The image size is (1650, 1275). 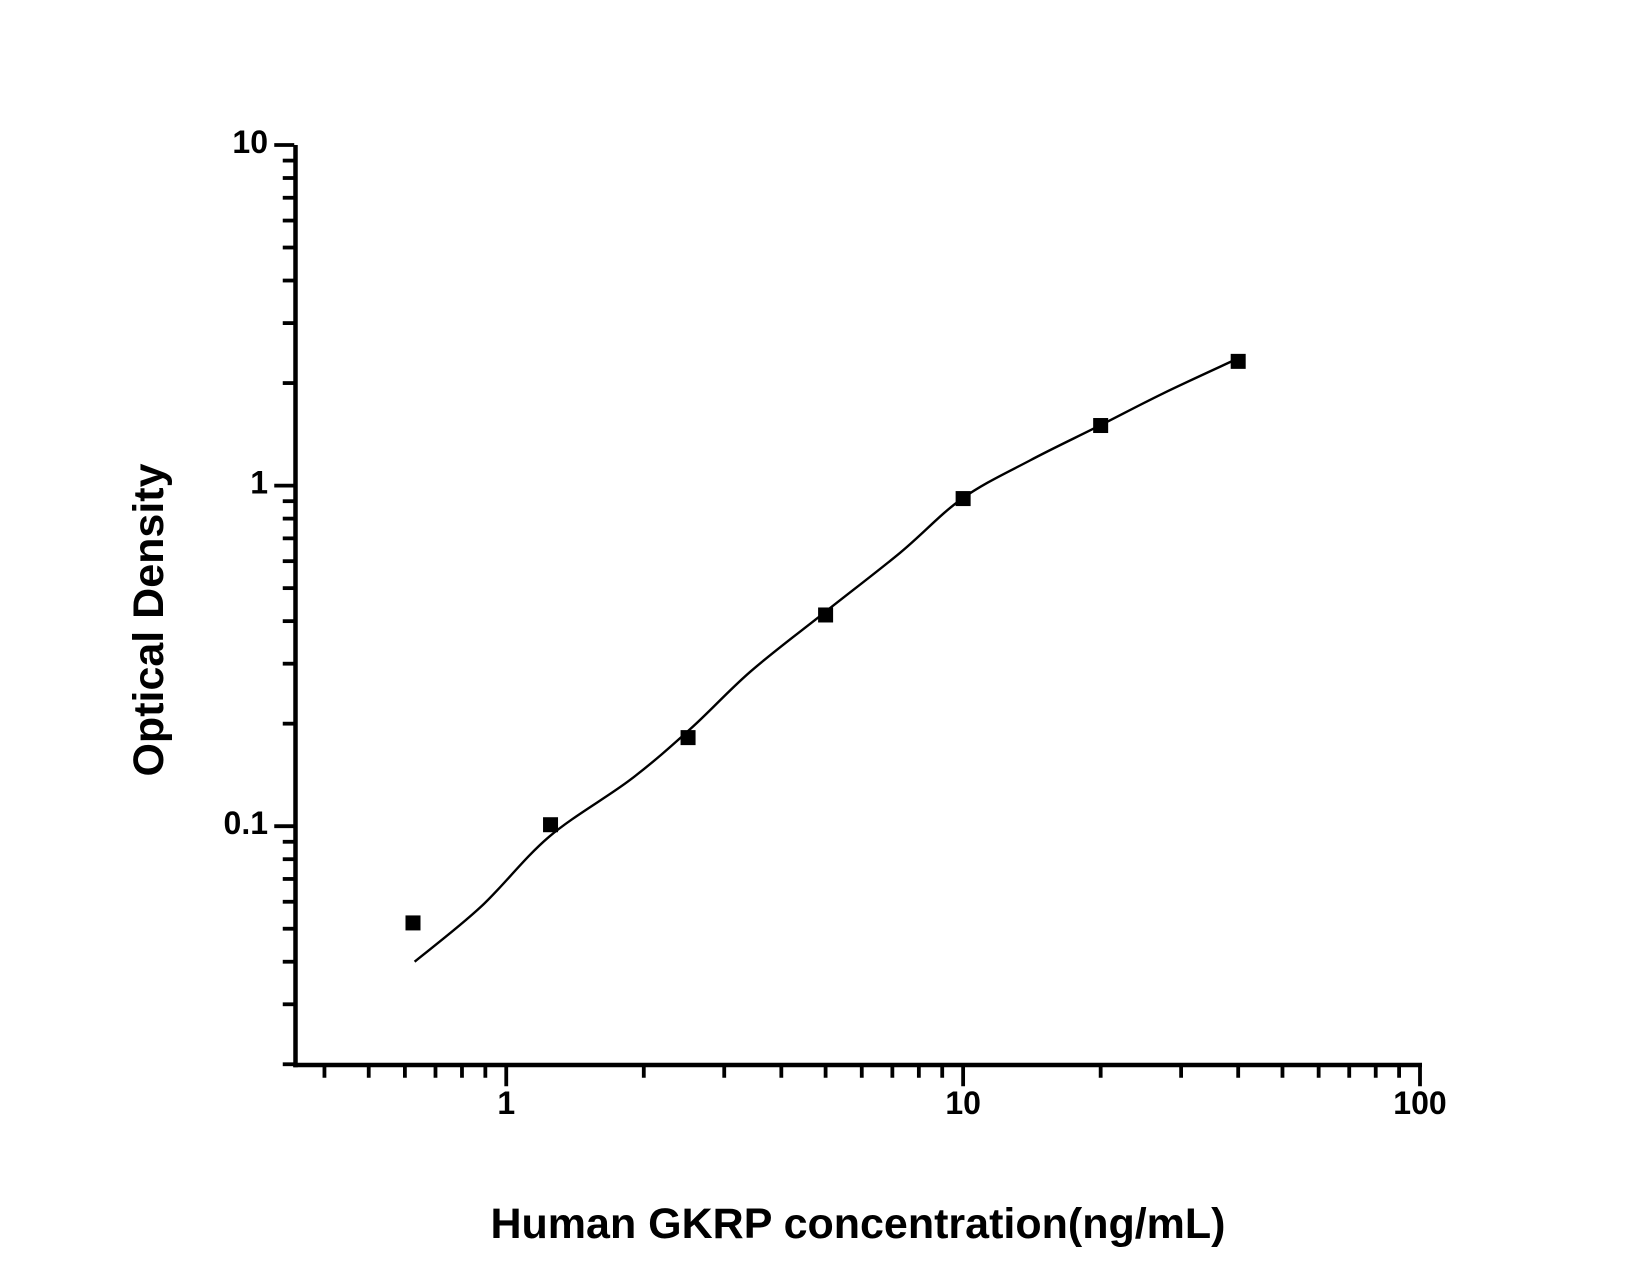 I want to click on x-tick-label: 100, so click(x=1419, y=1103).